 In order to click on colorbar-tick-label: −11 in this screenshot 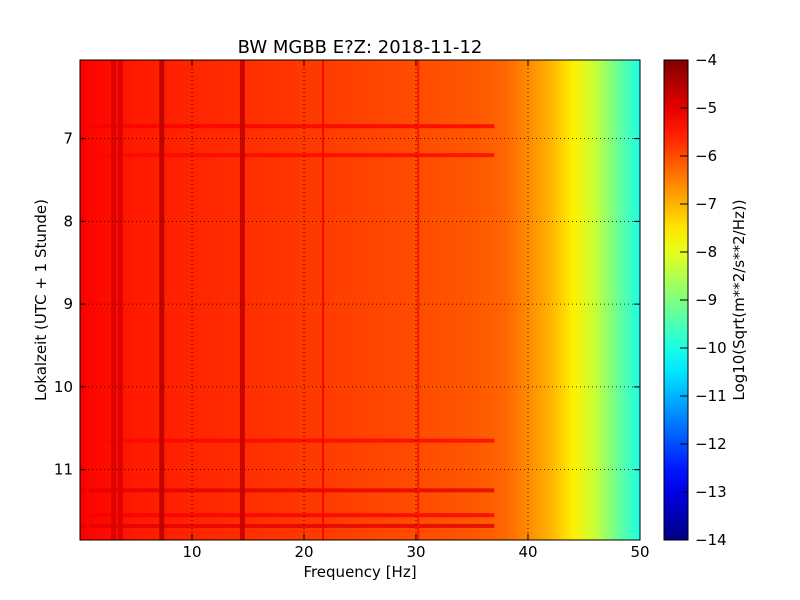, I will do `click(711, 396)`.